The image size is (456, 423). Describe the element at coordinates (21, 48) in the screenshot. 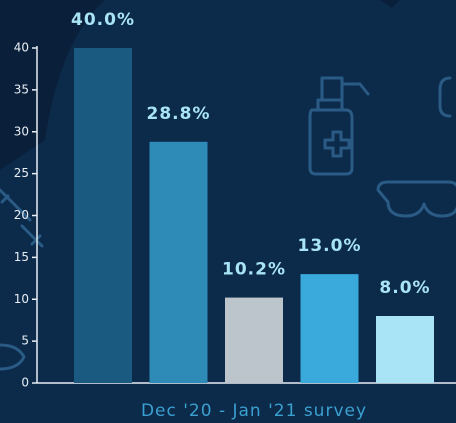

I see `y-tick-label: 40` at that location.